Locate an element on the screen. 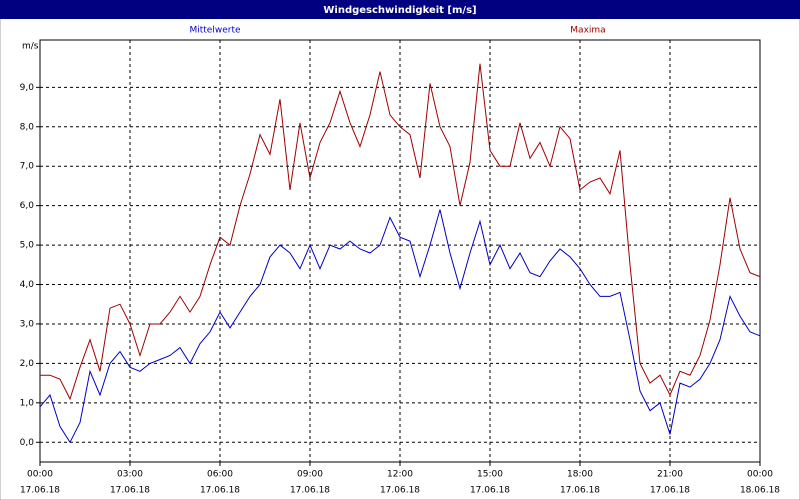 Image resolution: width=800 pixels, height=500 pixels. chart-title: Windgeschwindigkeit [m/s] is located at coordinates (399, 10).